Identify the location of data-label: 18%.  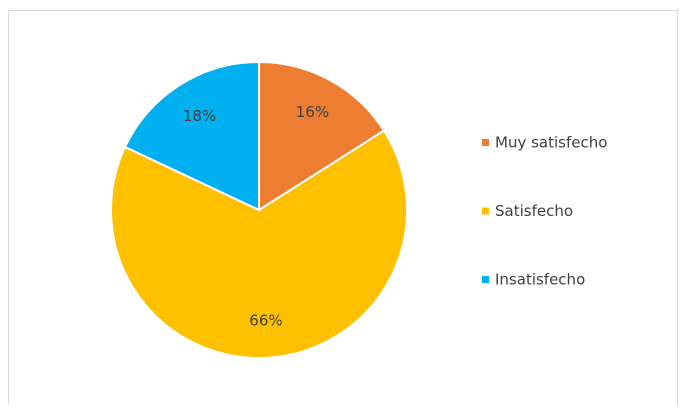
(199, 116).